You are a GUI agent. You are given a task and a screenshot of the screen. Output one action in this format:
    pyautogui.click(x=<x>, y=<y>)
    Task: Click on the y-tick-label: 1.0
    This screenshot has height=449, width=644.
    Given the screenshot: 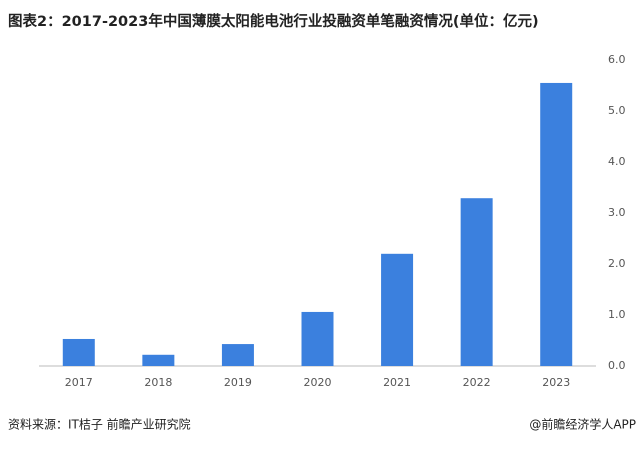 What is the action you would take?
    pyautogui.click(x=617, y=314)
    